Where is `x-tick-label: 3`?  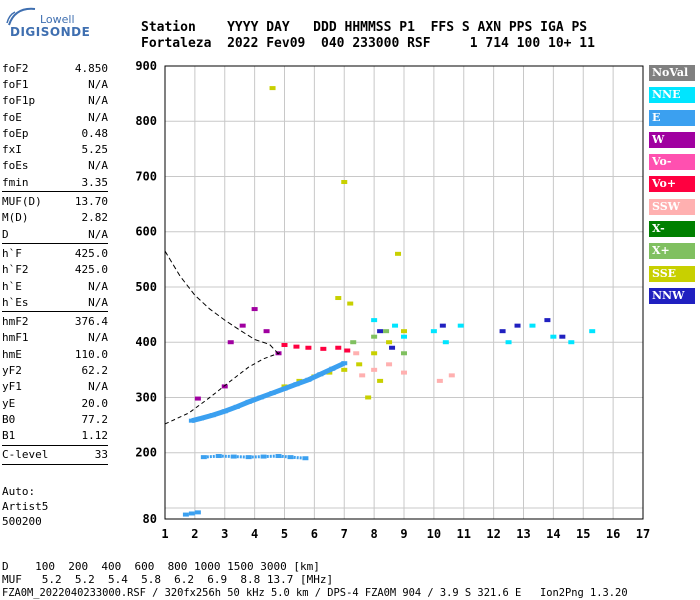
x-tick-label: 3 is located at coordinates (224, 534).